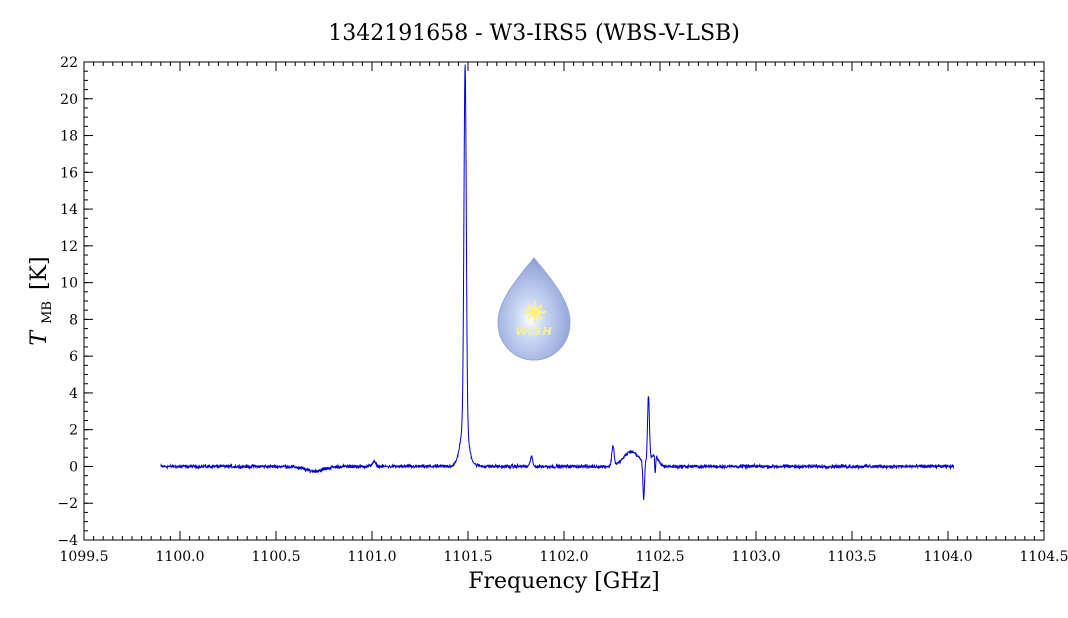 This screenshot has width=1068, height=618. I want to click on y-axis-label-main: T, so click(39, 337).